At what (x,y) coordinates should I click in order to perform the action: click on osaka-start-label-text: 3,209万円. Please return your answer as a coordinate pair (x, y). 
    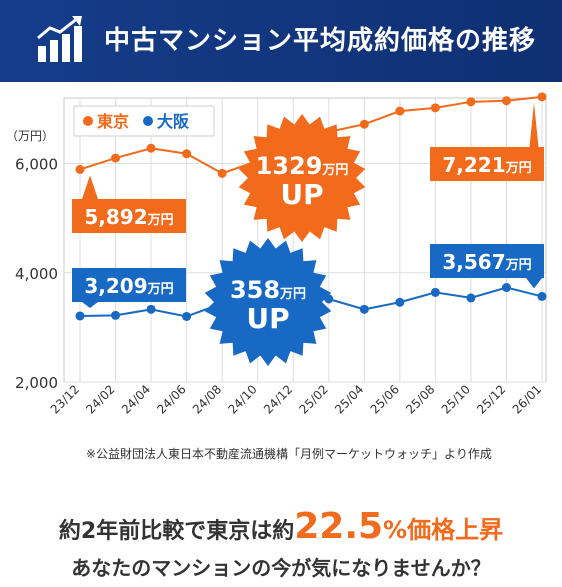
    Looking at the image, I should click on (128, 286).